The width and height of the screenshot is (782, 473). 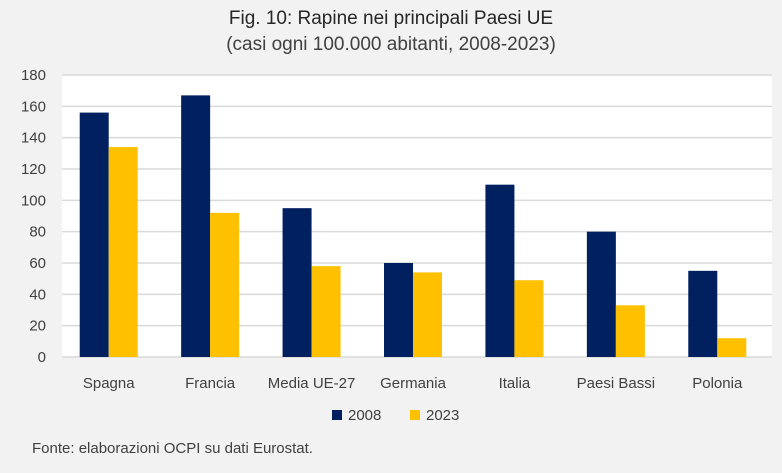 What do you see at coordinates (364, 415) in the screenshot?
I see `legend-label-2008: 2008` at bounding box center [364, 415].